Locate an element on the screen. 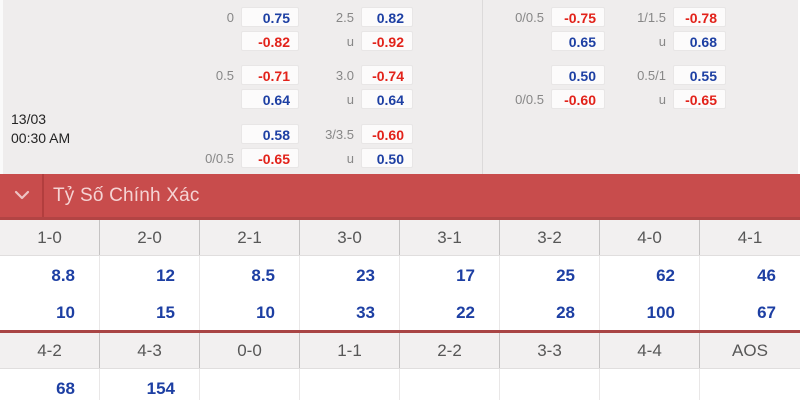 This screenshot has width=800, height=400. score-odds-3-0: 23 is located at coordinates (350, 276).